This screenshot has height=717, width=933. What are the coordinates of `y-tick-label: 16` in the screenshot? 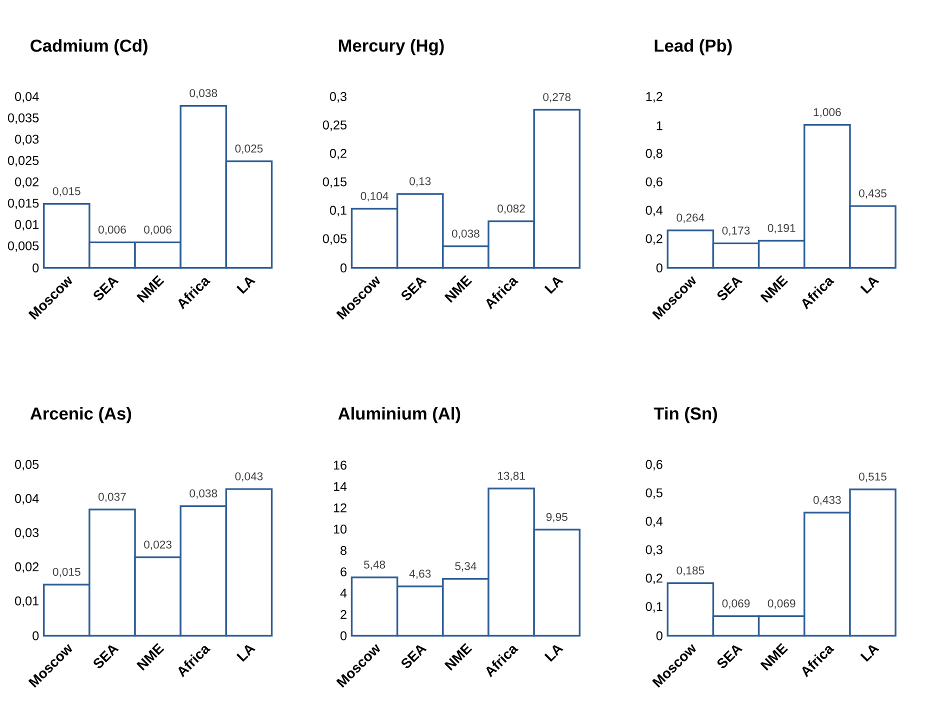 It's located at (340, 465).